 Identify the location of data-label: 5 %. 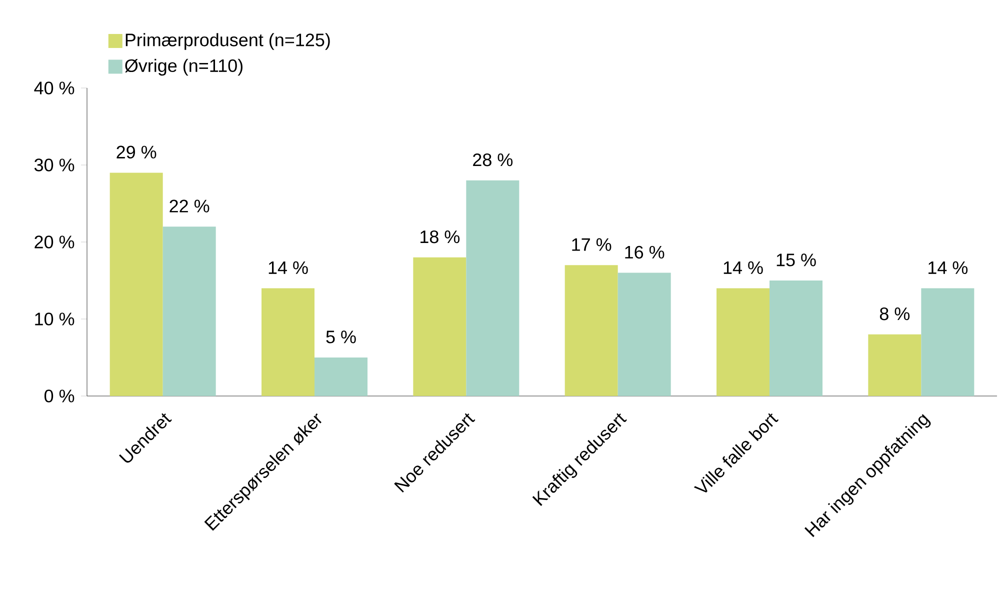
(341, 337).